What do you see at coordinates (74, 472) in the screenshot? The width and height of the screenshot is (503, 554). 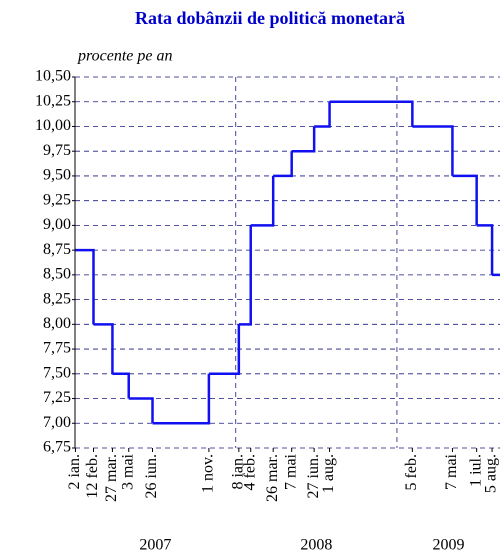 I see `x-tick-label: 2 ian.` at bounding box center [74, 472].